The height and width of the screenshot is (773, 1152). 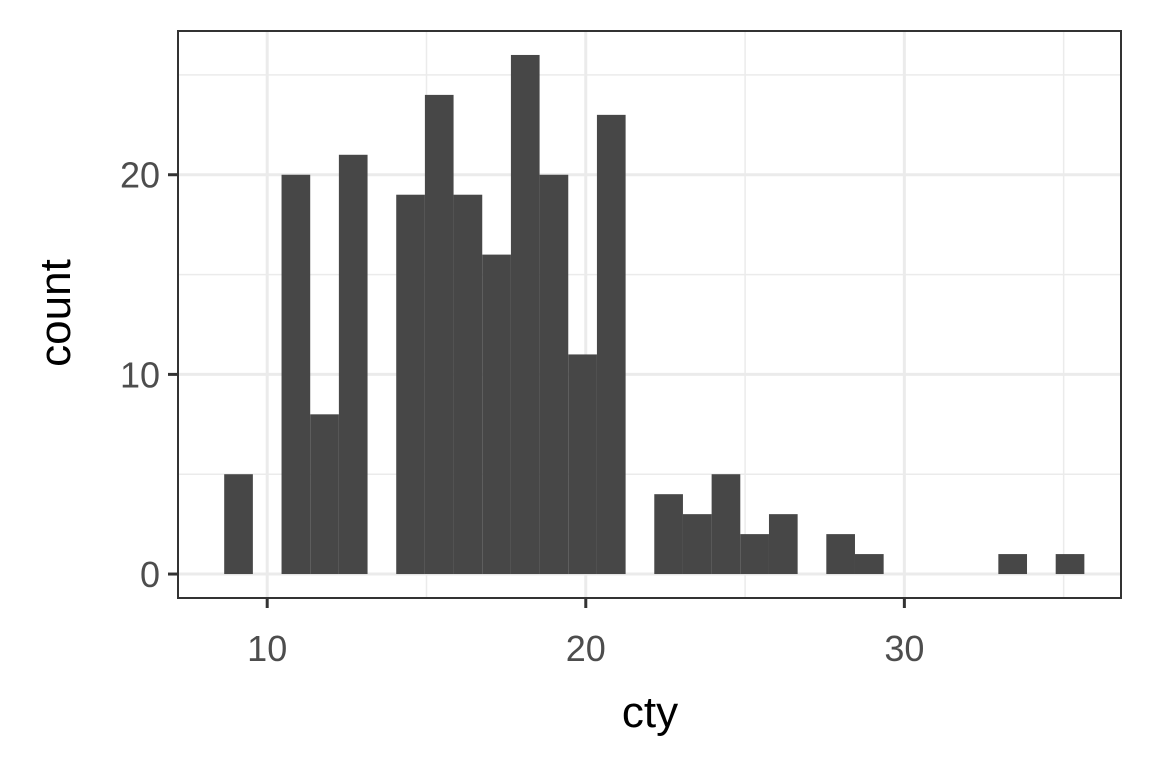 What do you see at coordinates (140, 374) in the screenshot?
I see `y-tick-label: 10` at bounding box center [140, 374].